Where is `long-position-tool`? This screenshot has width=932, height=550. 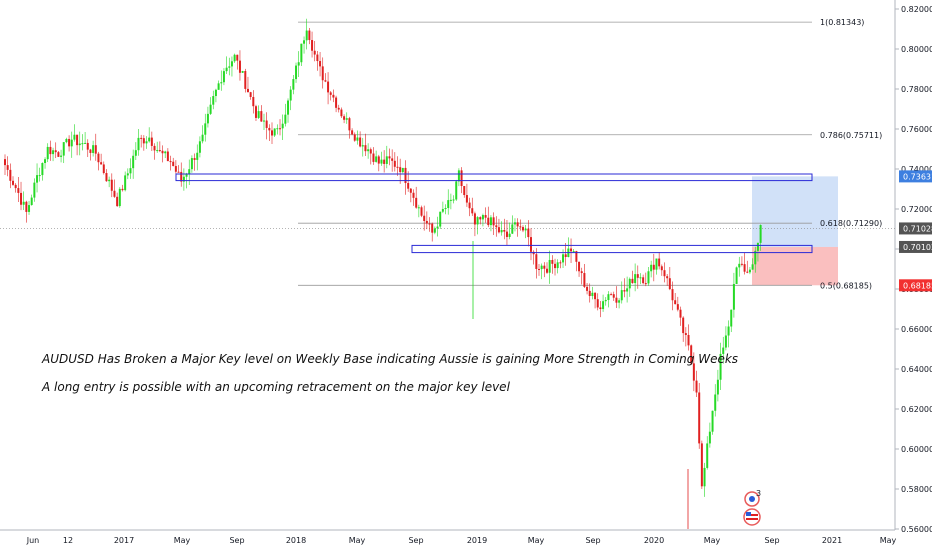
long-position-tool is located at coordinates (795, 231).